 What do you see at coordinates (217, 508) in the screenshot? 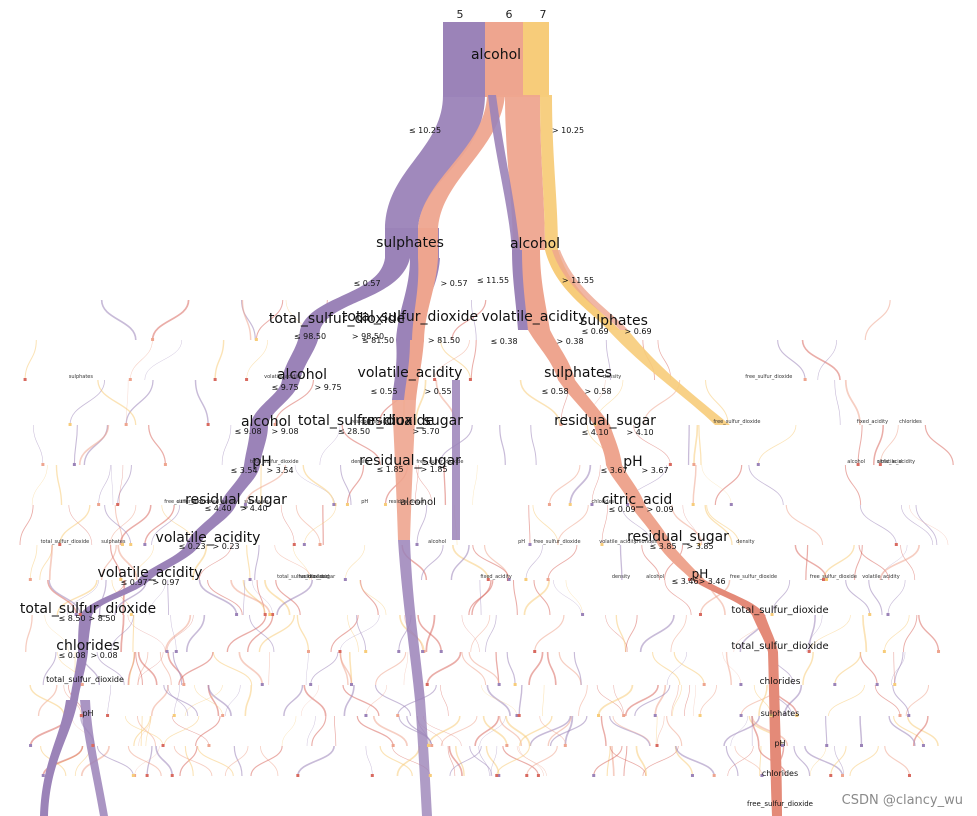
I see `rs4-left: ≤ 4.40` at bounding box center [217, 508].